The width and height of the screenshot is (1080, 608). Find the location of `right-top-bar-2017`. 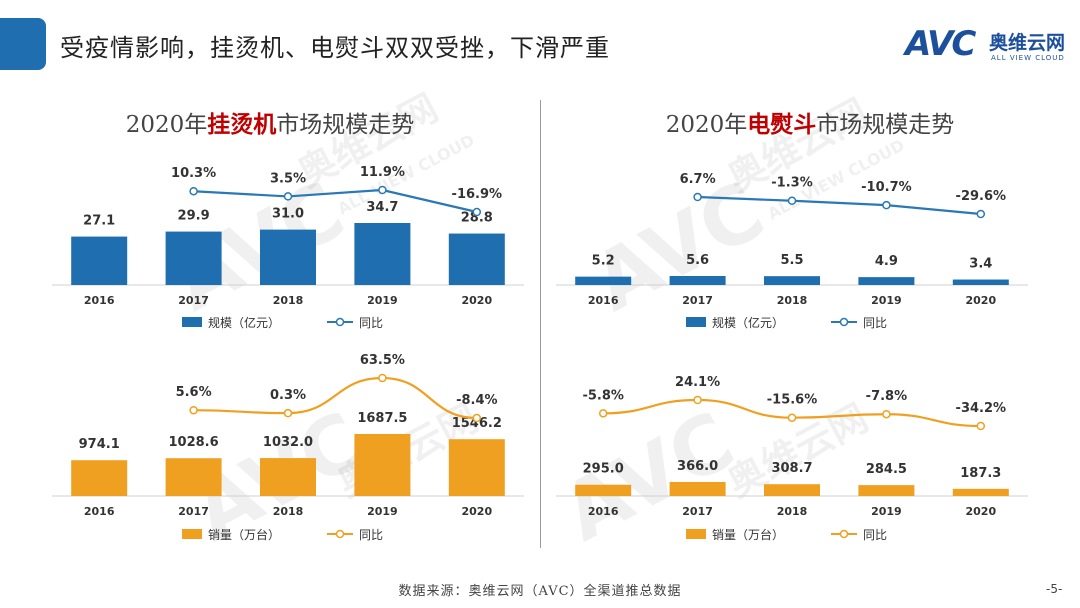

right-top-bar-2017 is located at coordinates (697, 280).